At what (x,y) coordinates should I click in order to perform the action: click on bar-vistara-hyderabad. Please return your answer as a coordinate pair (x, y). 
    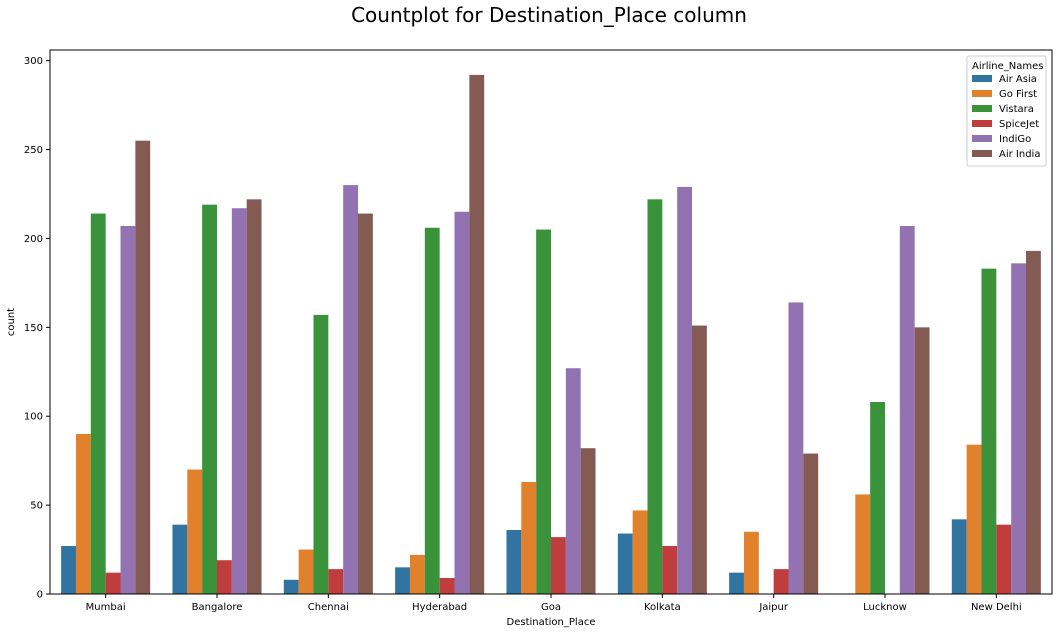
    Looking at the image, I should click on (432, 410).